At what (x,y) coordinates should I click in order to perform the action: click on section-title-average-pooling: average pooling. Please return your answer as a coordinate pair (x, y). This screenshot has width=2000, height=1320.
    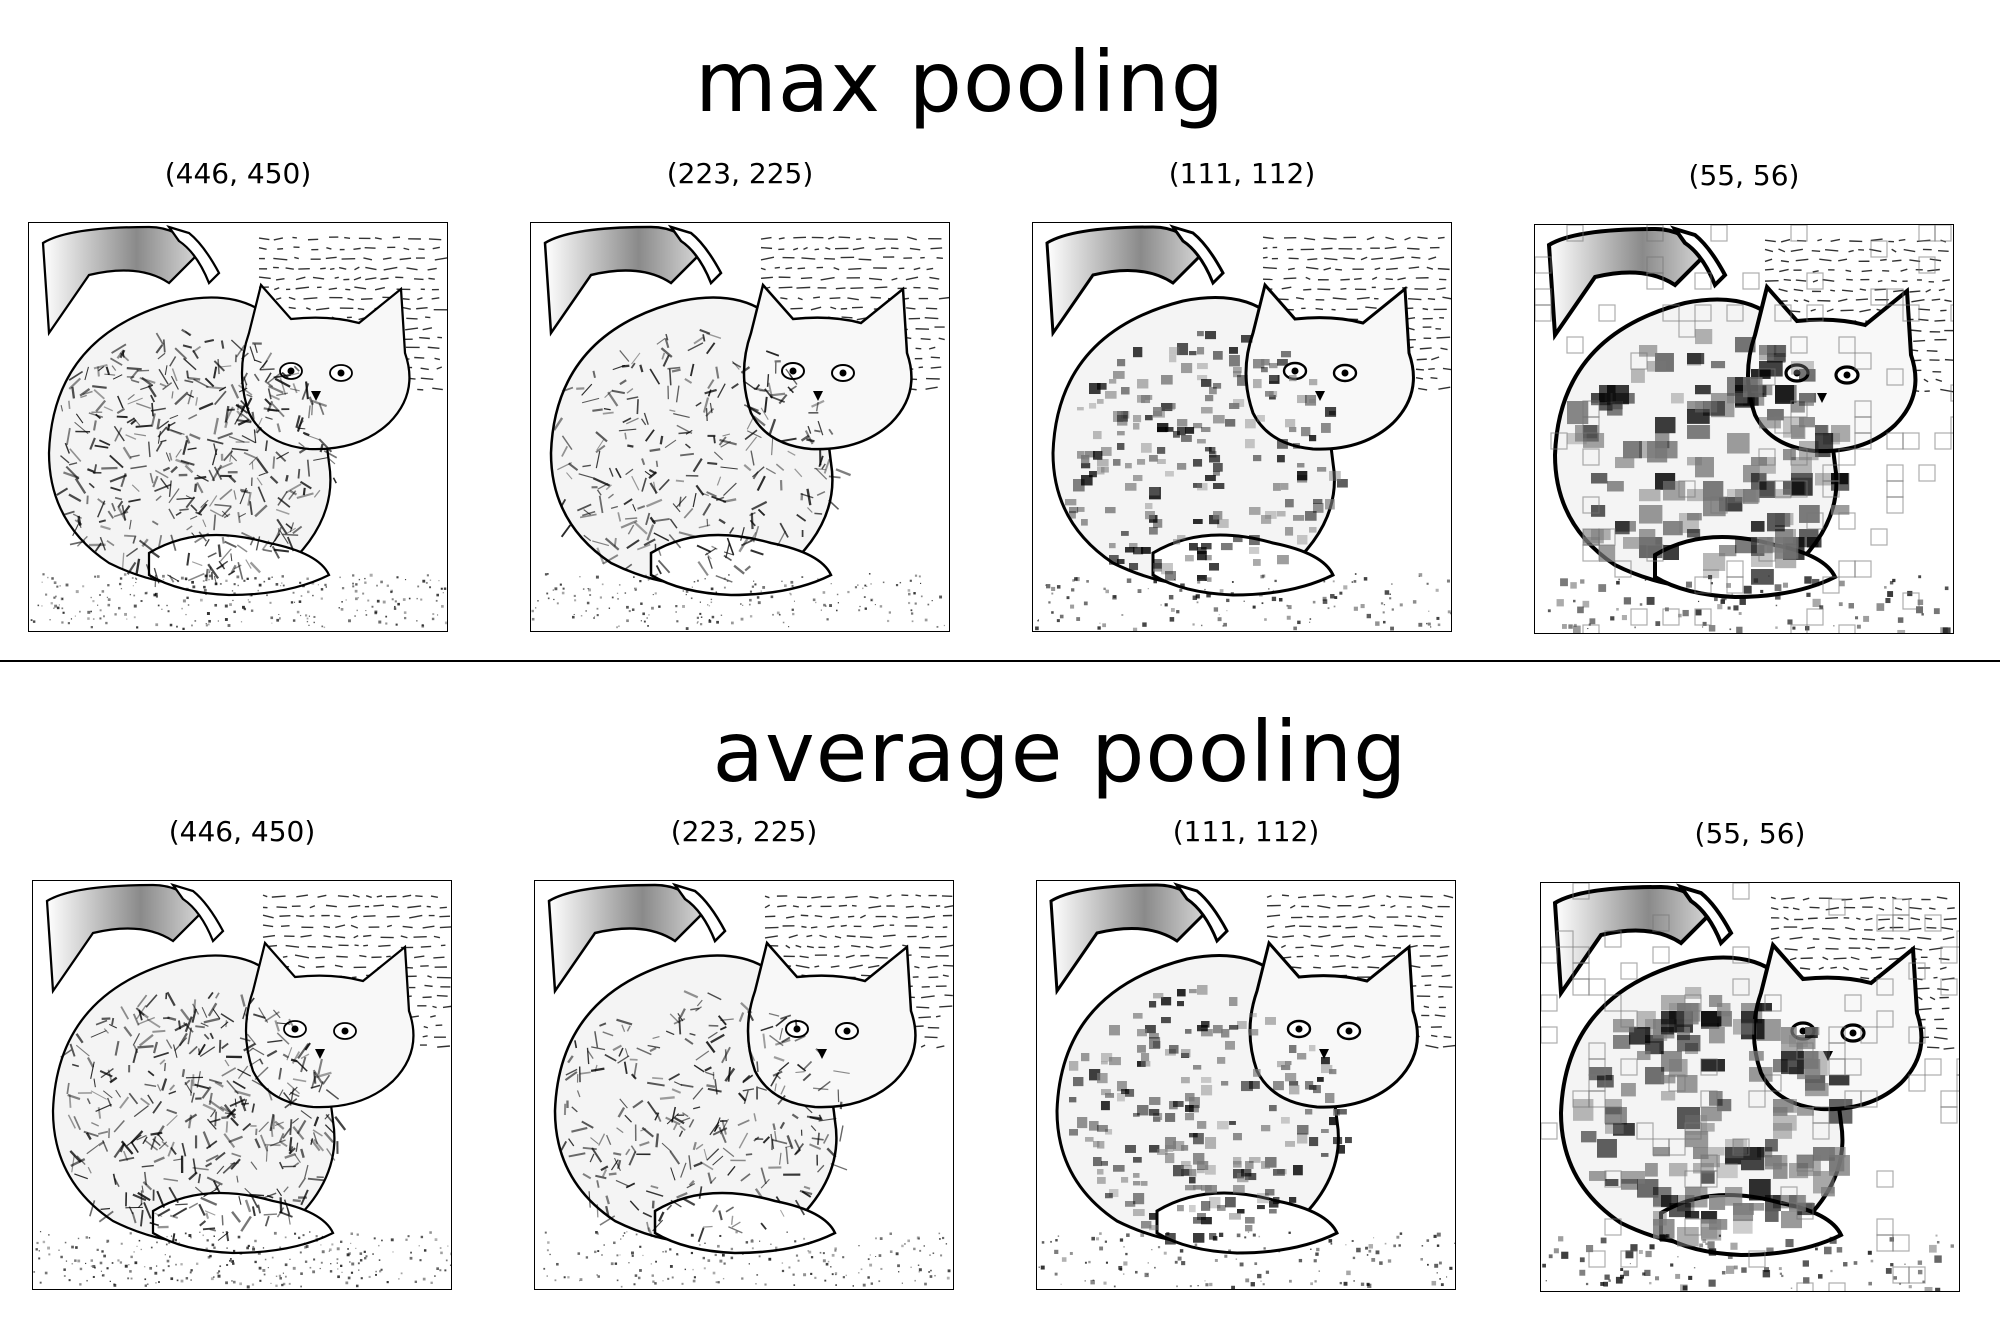
    Looking at the image, I should click on (1060, 752).